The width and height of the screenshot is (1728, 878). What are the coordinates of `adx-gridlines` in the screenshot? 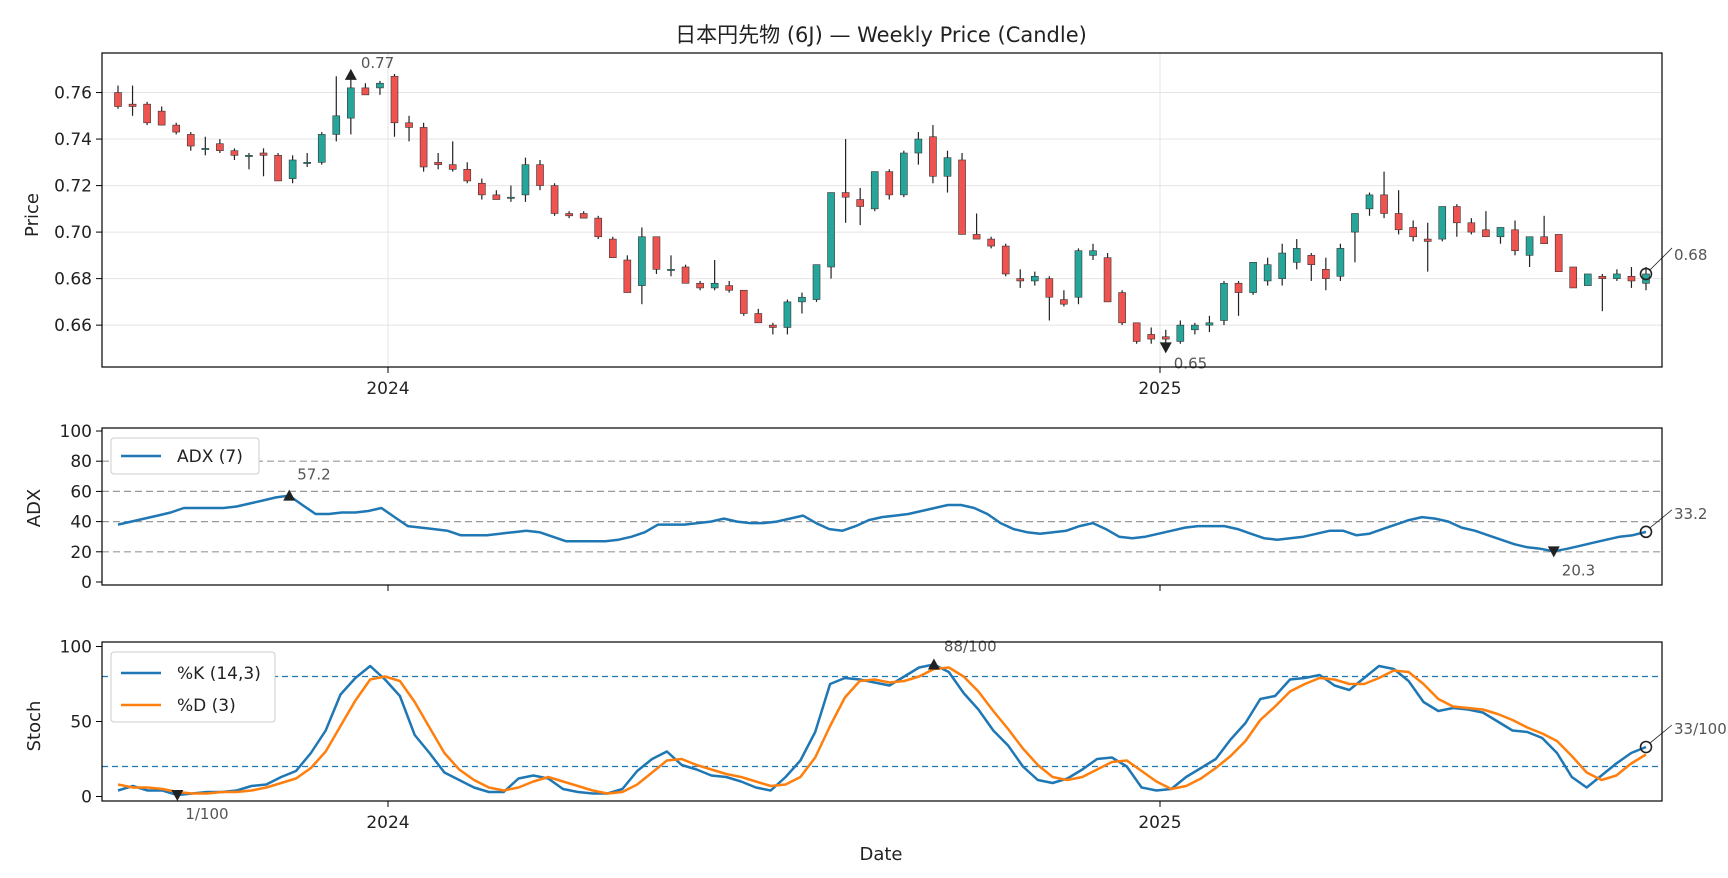 It's located at (882, 506).